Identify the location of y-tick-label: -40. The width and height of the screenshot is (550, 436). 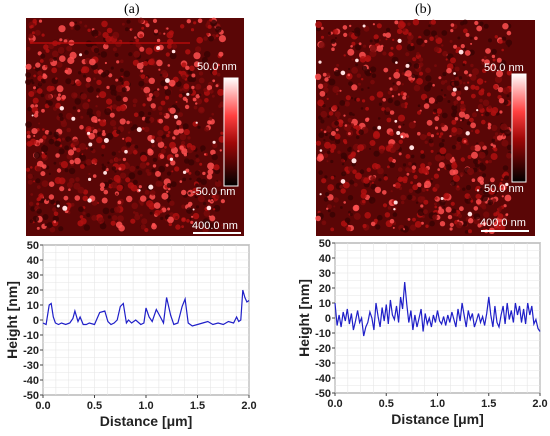
(323, 379).